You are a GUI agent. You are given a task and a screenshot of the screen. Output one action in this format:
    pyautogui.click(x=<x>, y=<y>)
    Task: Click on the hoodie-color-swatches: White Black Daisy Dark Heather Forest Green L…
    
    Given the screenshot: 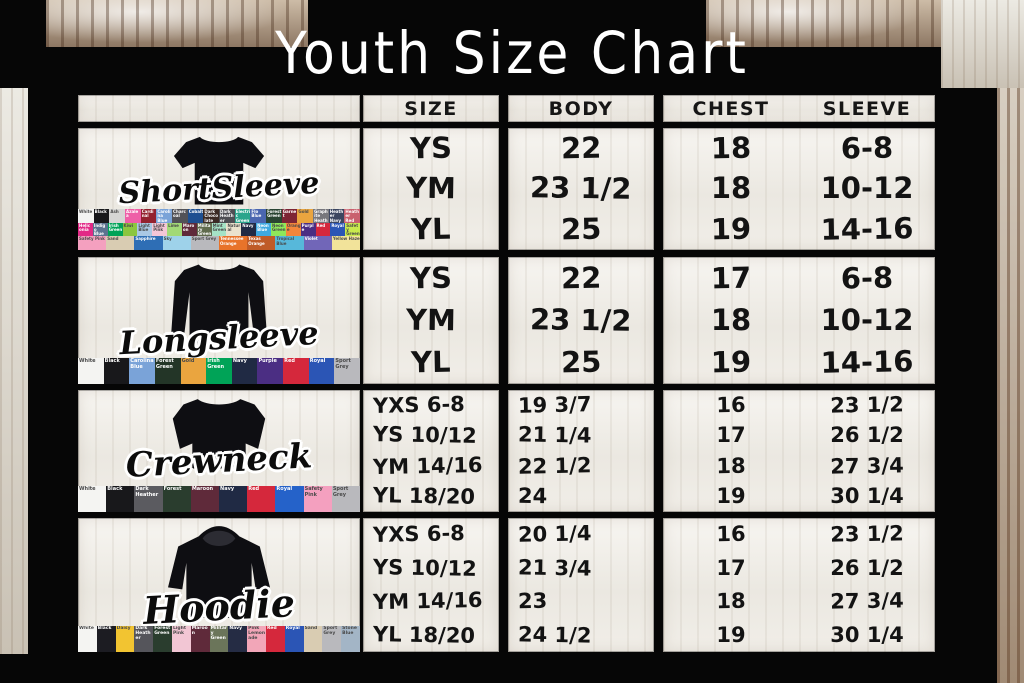 What is the action you would take?
    pyautogui.click(x=219, y=639)
    